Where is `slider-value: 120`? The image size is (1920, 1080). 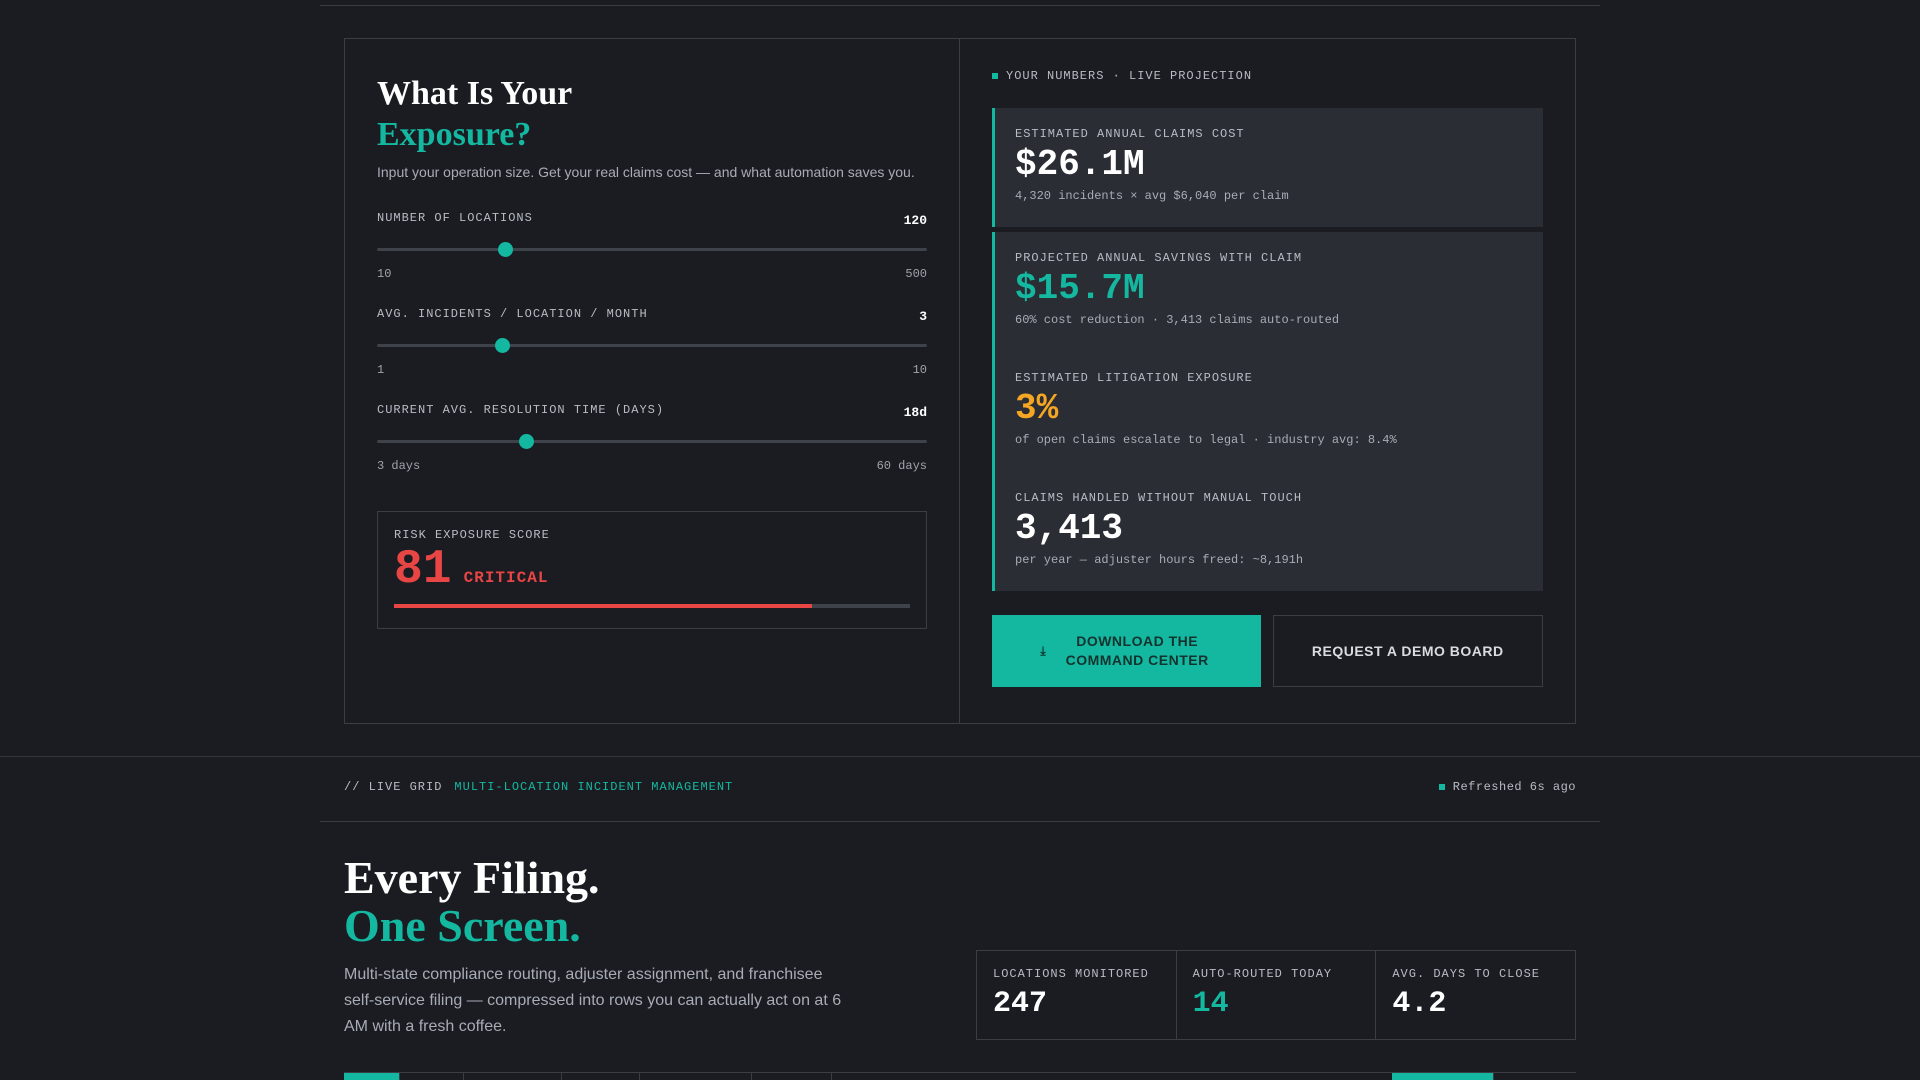 slider-value: 120 is located at coordinates (915, 220).